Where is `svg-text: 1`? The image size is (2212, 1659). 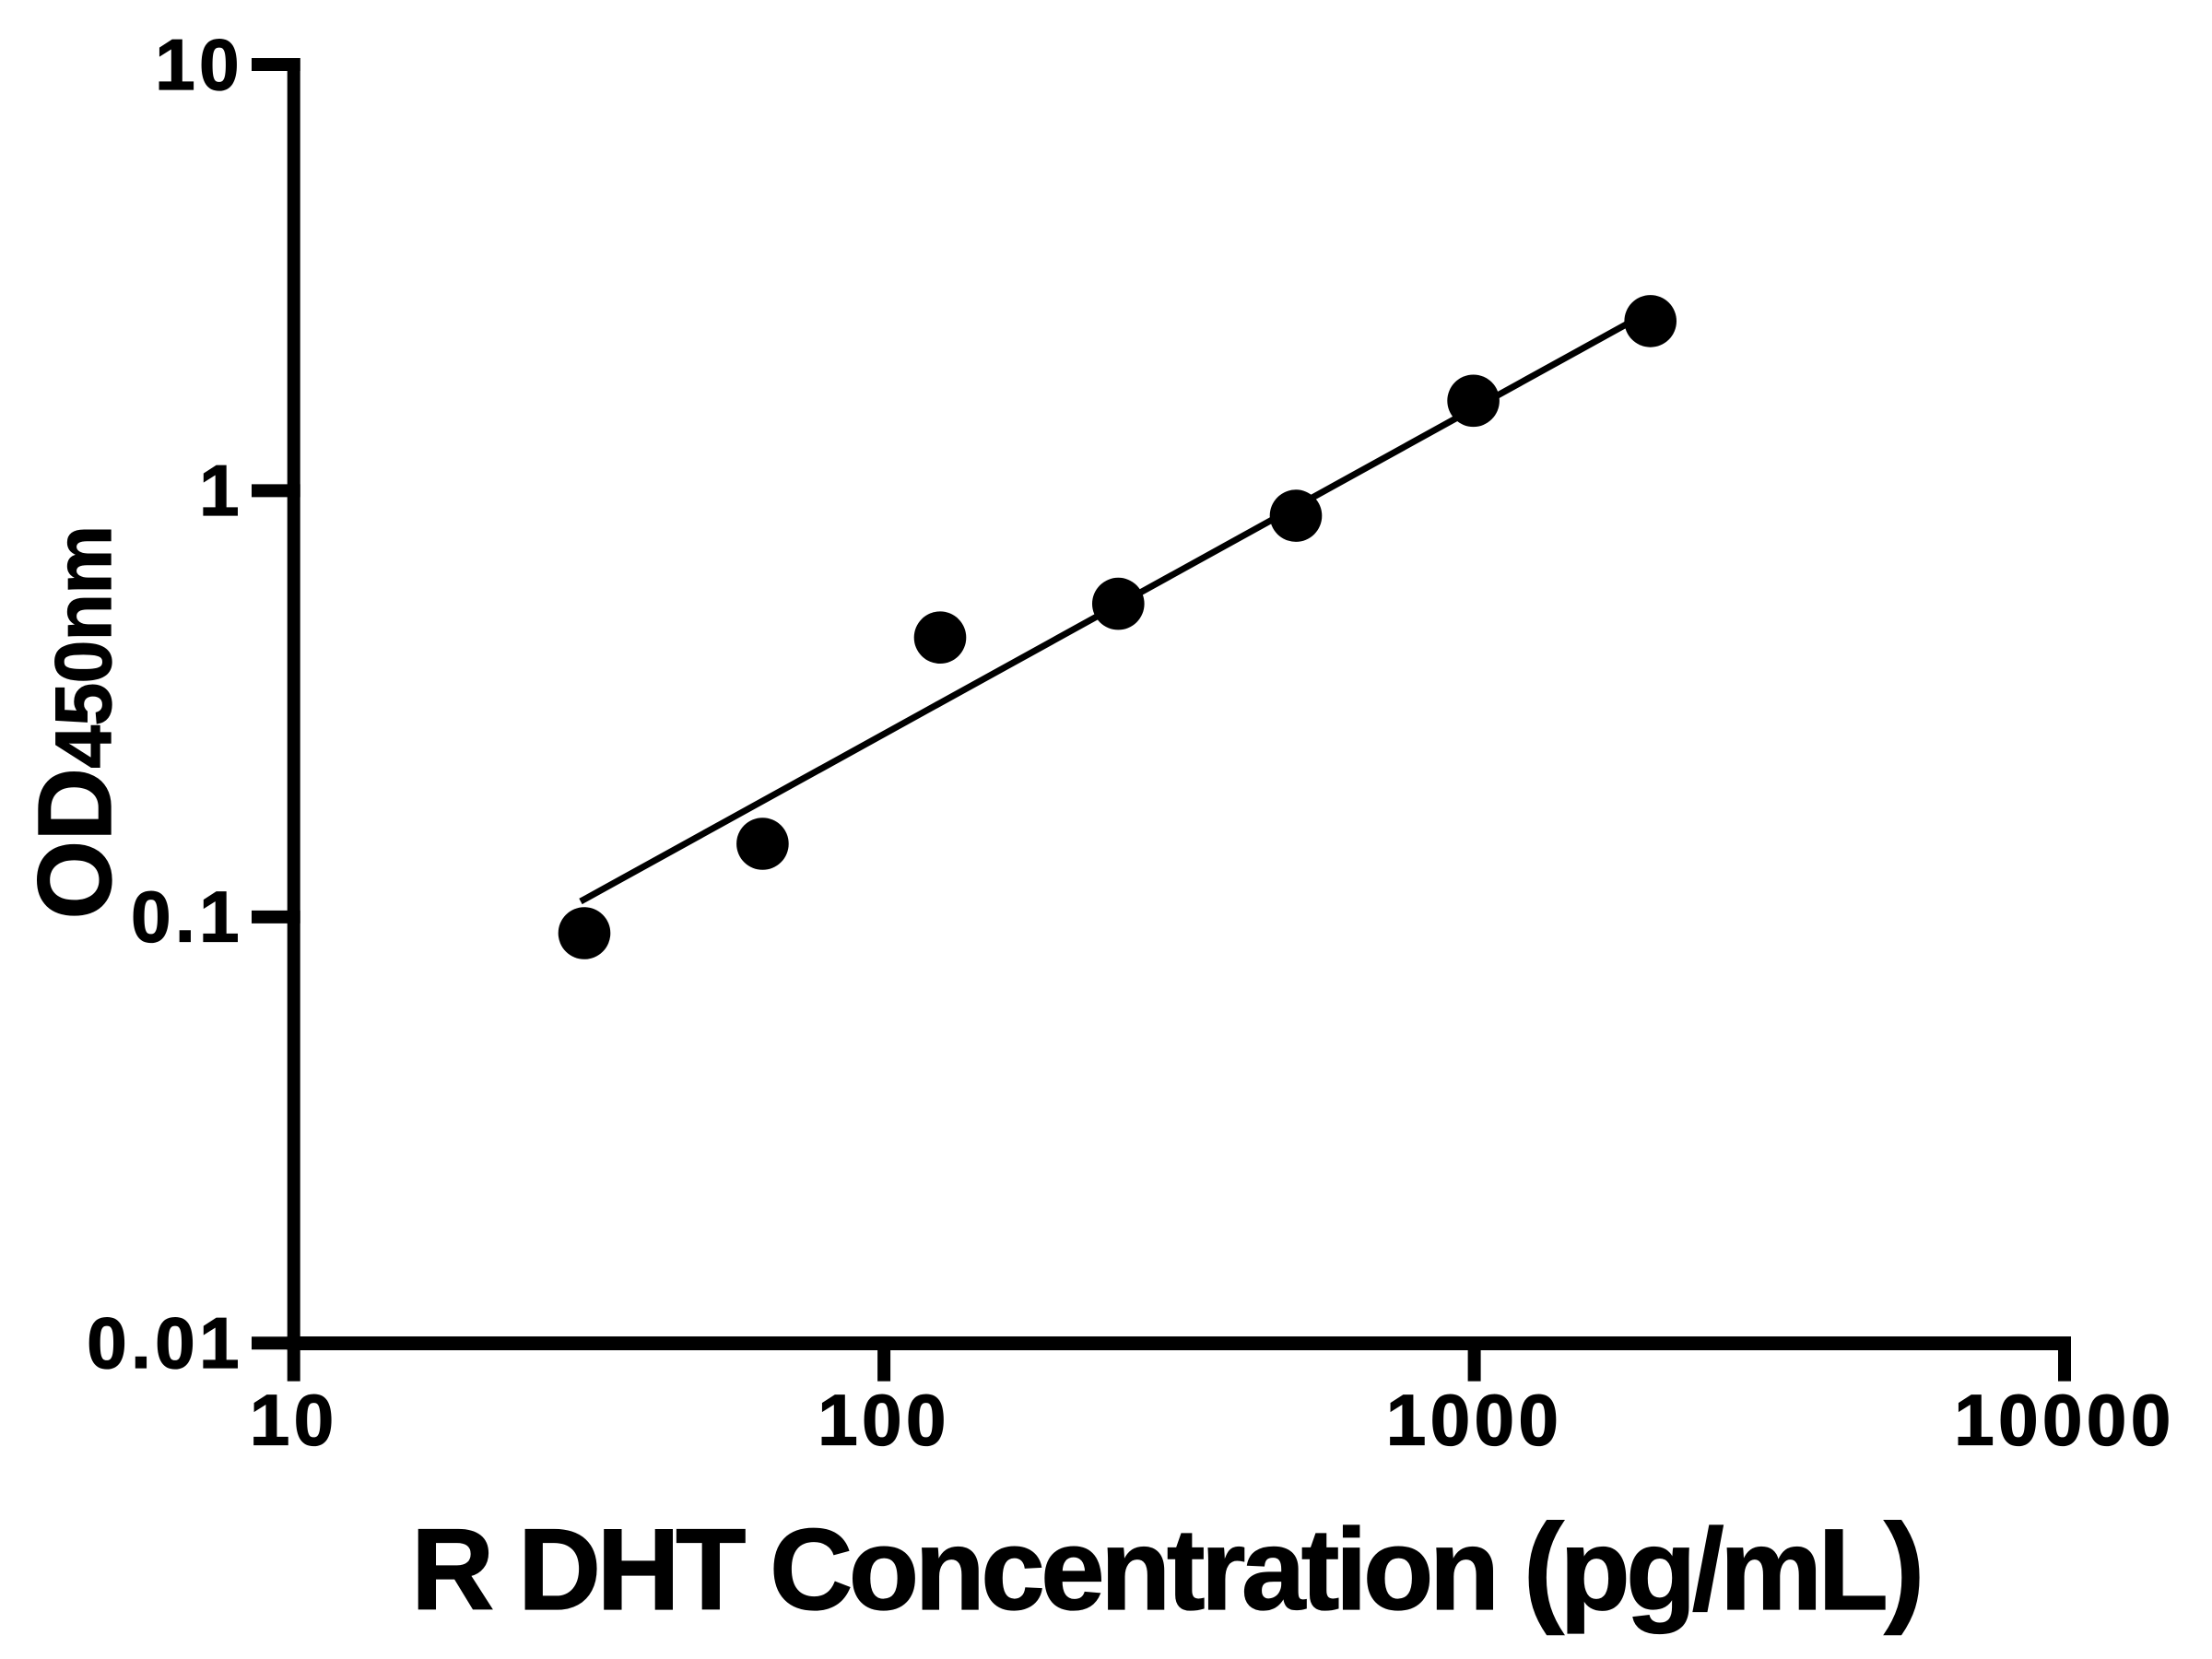
svg-text: 1 is located at coordinates (221, 490).